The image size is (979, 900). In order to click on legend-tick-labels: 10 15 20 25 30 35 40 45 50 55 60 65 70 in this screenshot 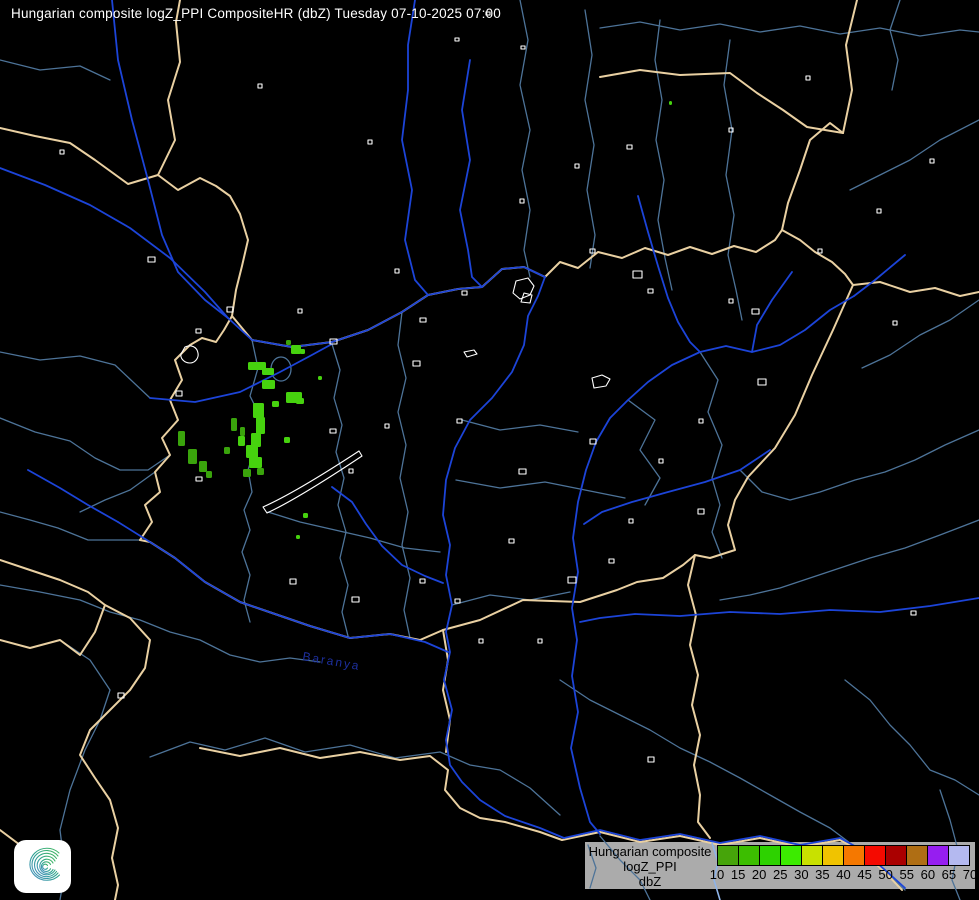, I will do `click(843, 875)`.